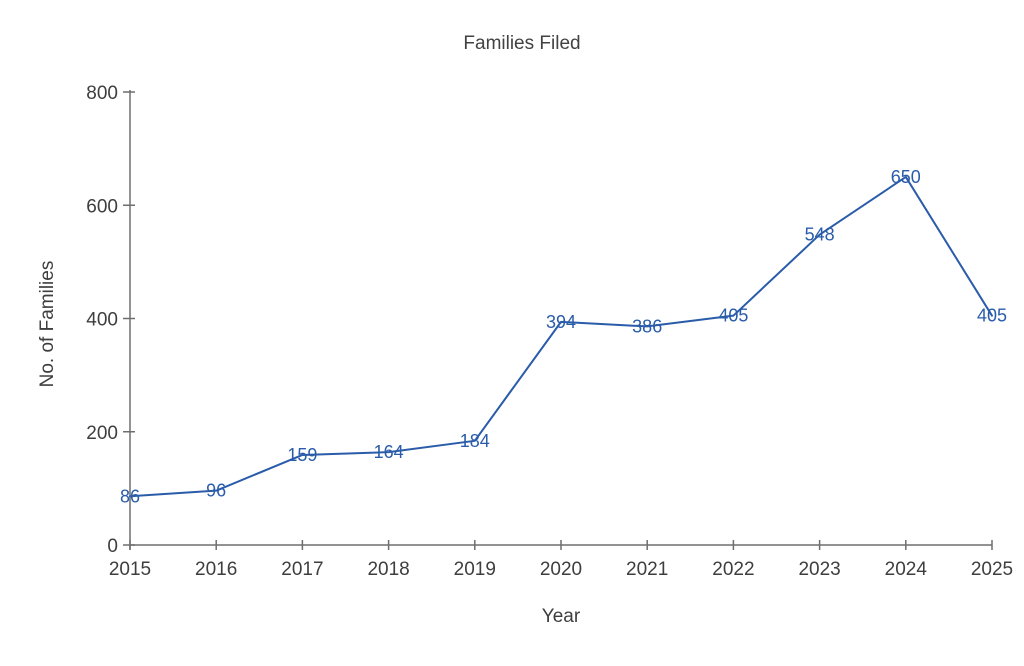 The image size is (1024, 666). Describe the element at coordinates (561, 569) in the screenshot. I see `x-tick-label: 2020` at that location.